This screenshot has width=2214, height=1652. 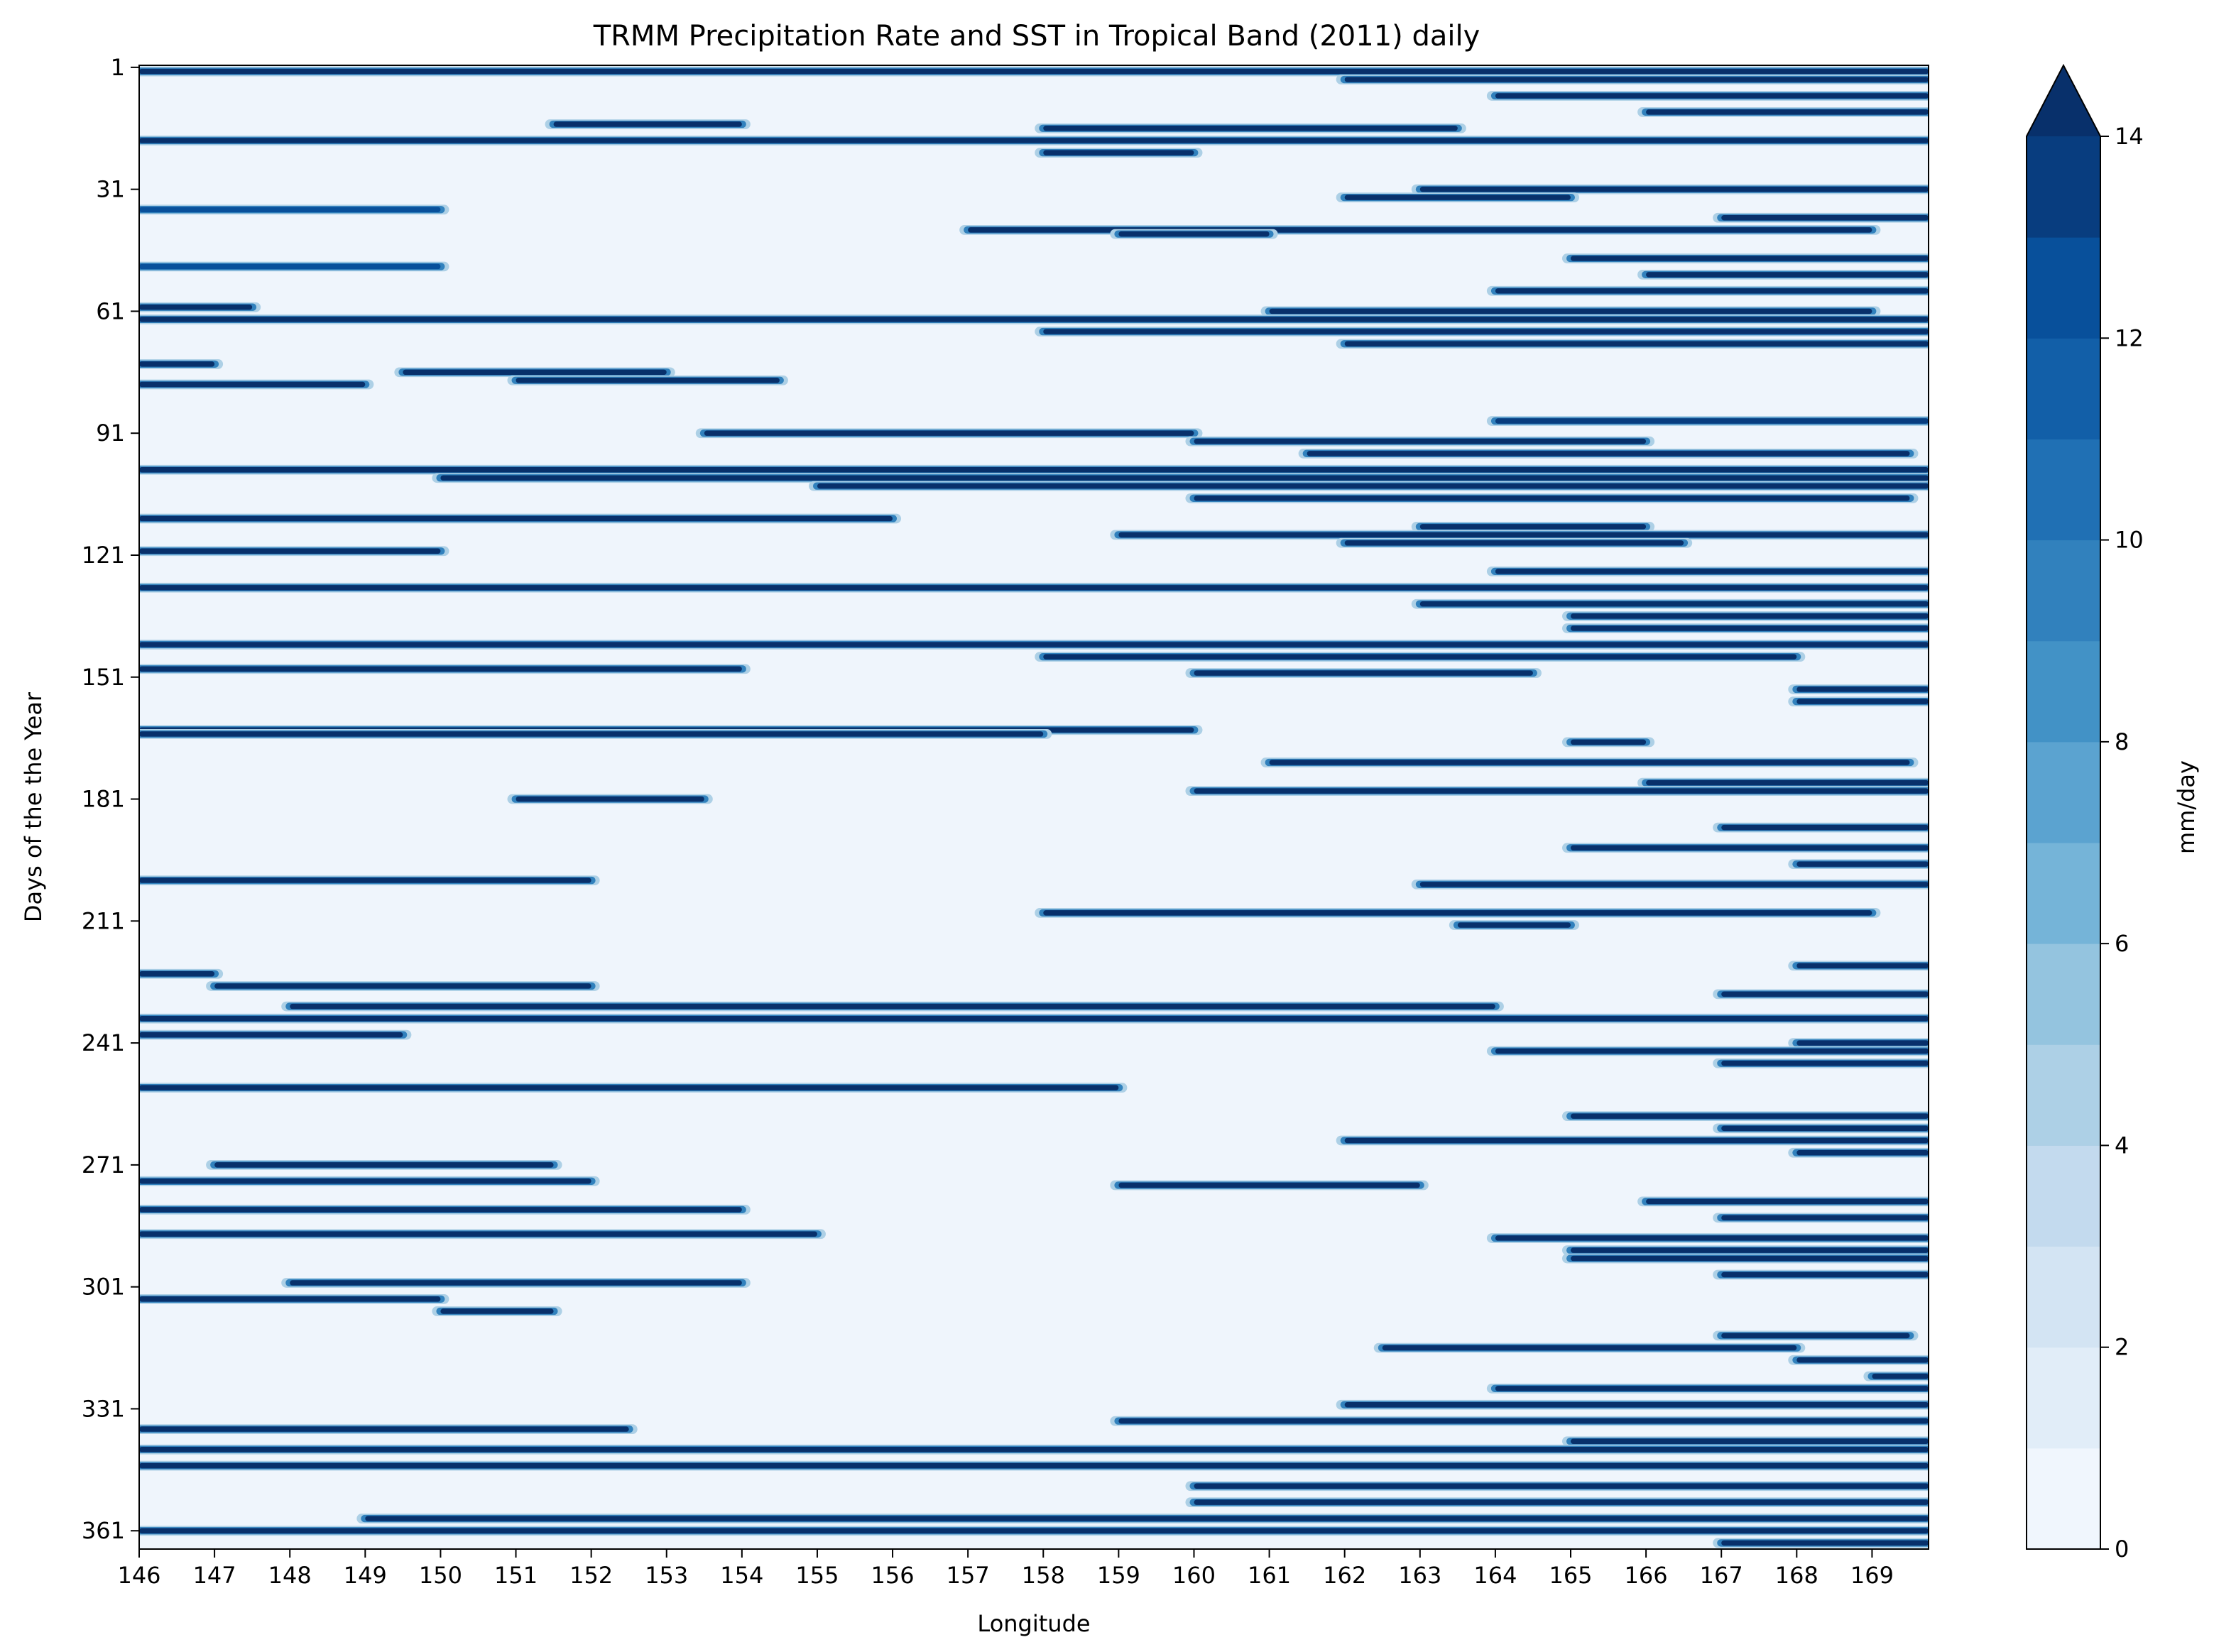 What do you see at coordinates (516, 1576) in the screenshot?
I see `x-tick-label: 151` at bounding box center [516, 1576].